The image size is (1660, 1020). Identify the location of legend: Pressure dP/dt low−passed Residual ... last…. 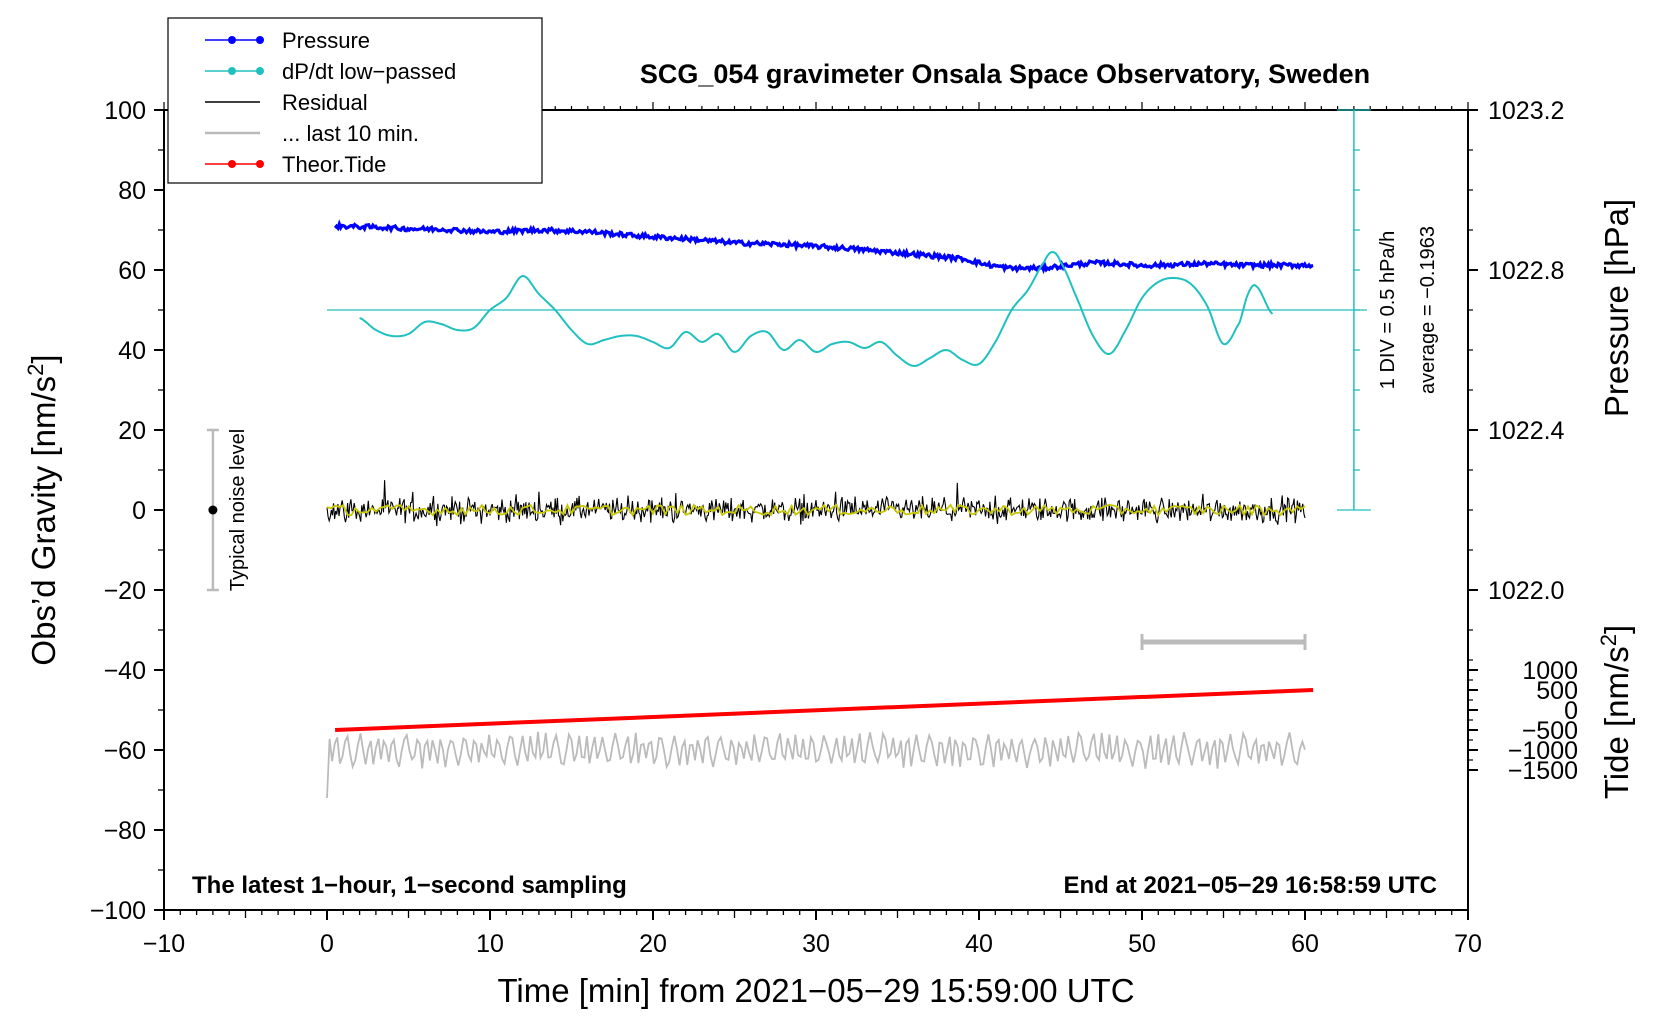
(355, 100).